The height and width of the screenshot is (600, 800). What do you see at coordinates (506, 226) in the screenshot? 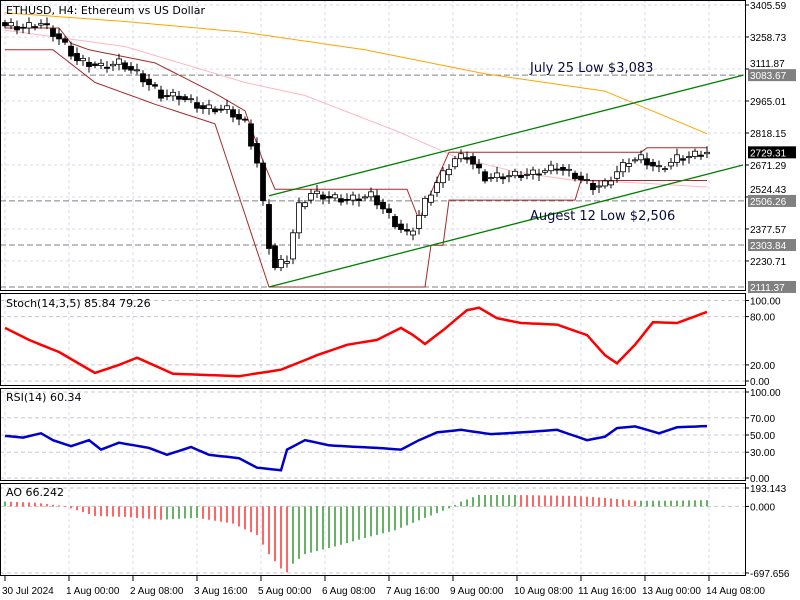
I see `trend-channel-lower-line` at bounding box center [506, 226].